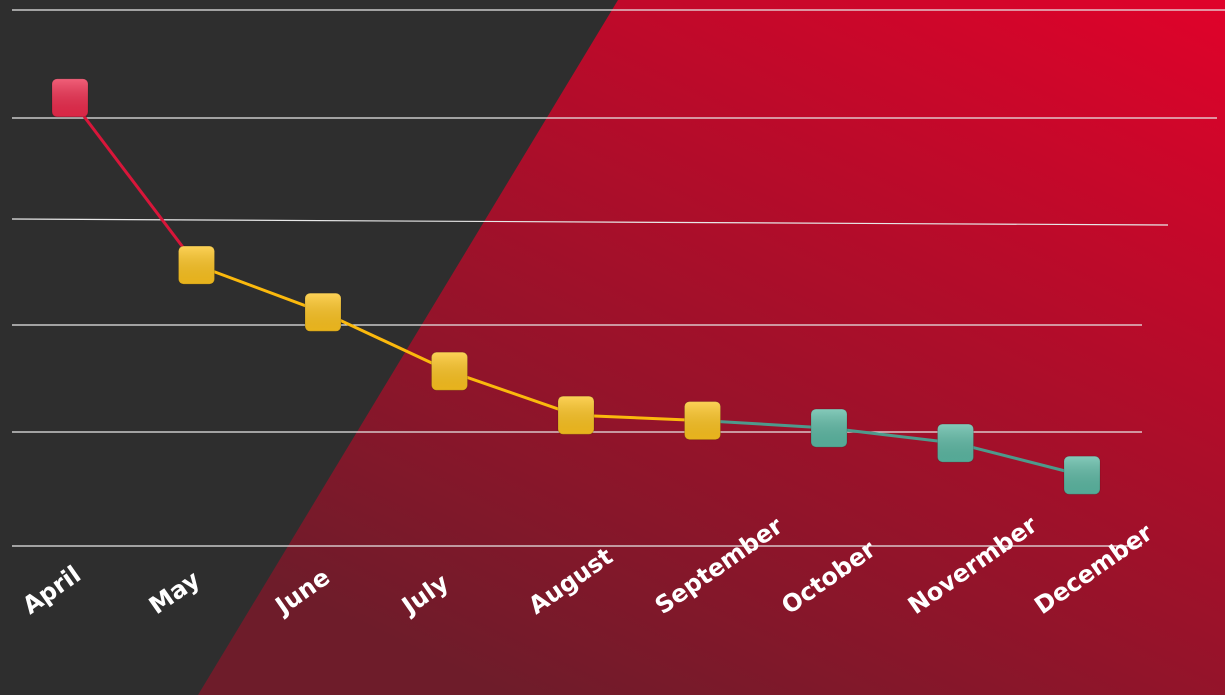 The image size is (1225, 695). I want to click on grid-line, so click(590, 222).